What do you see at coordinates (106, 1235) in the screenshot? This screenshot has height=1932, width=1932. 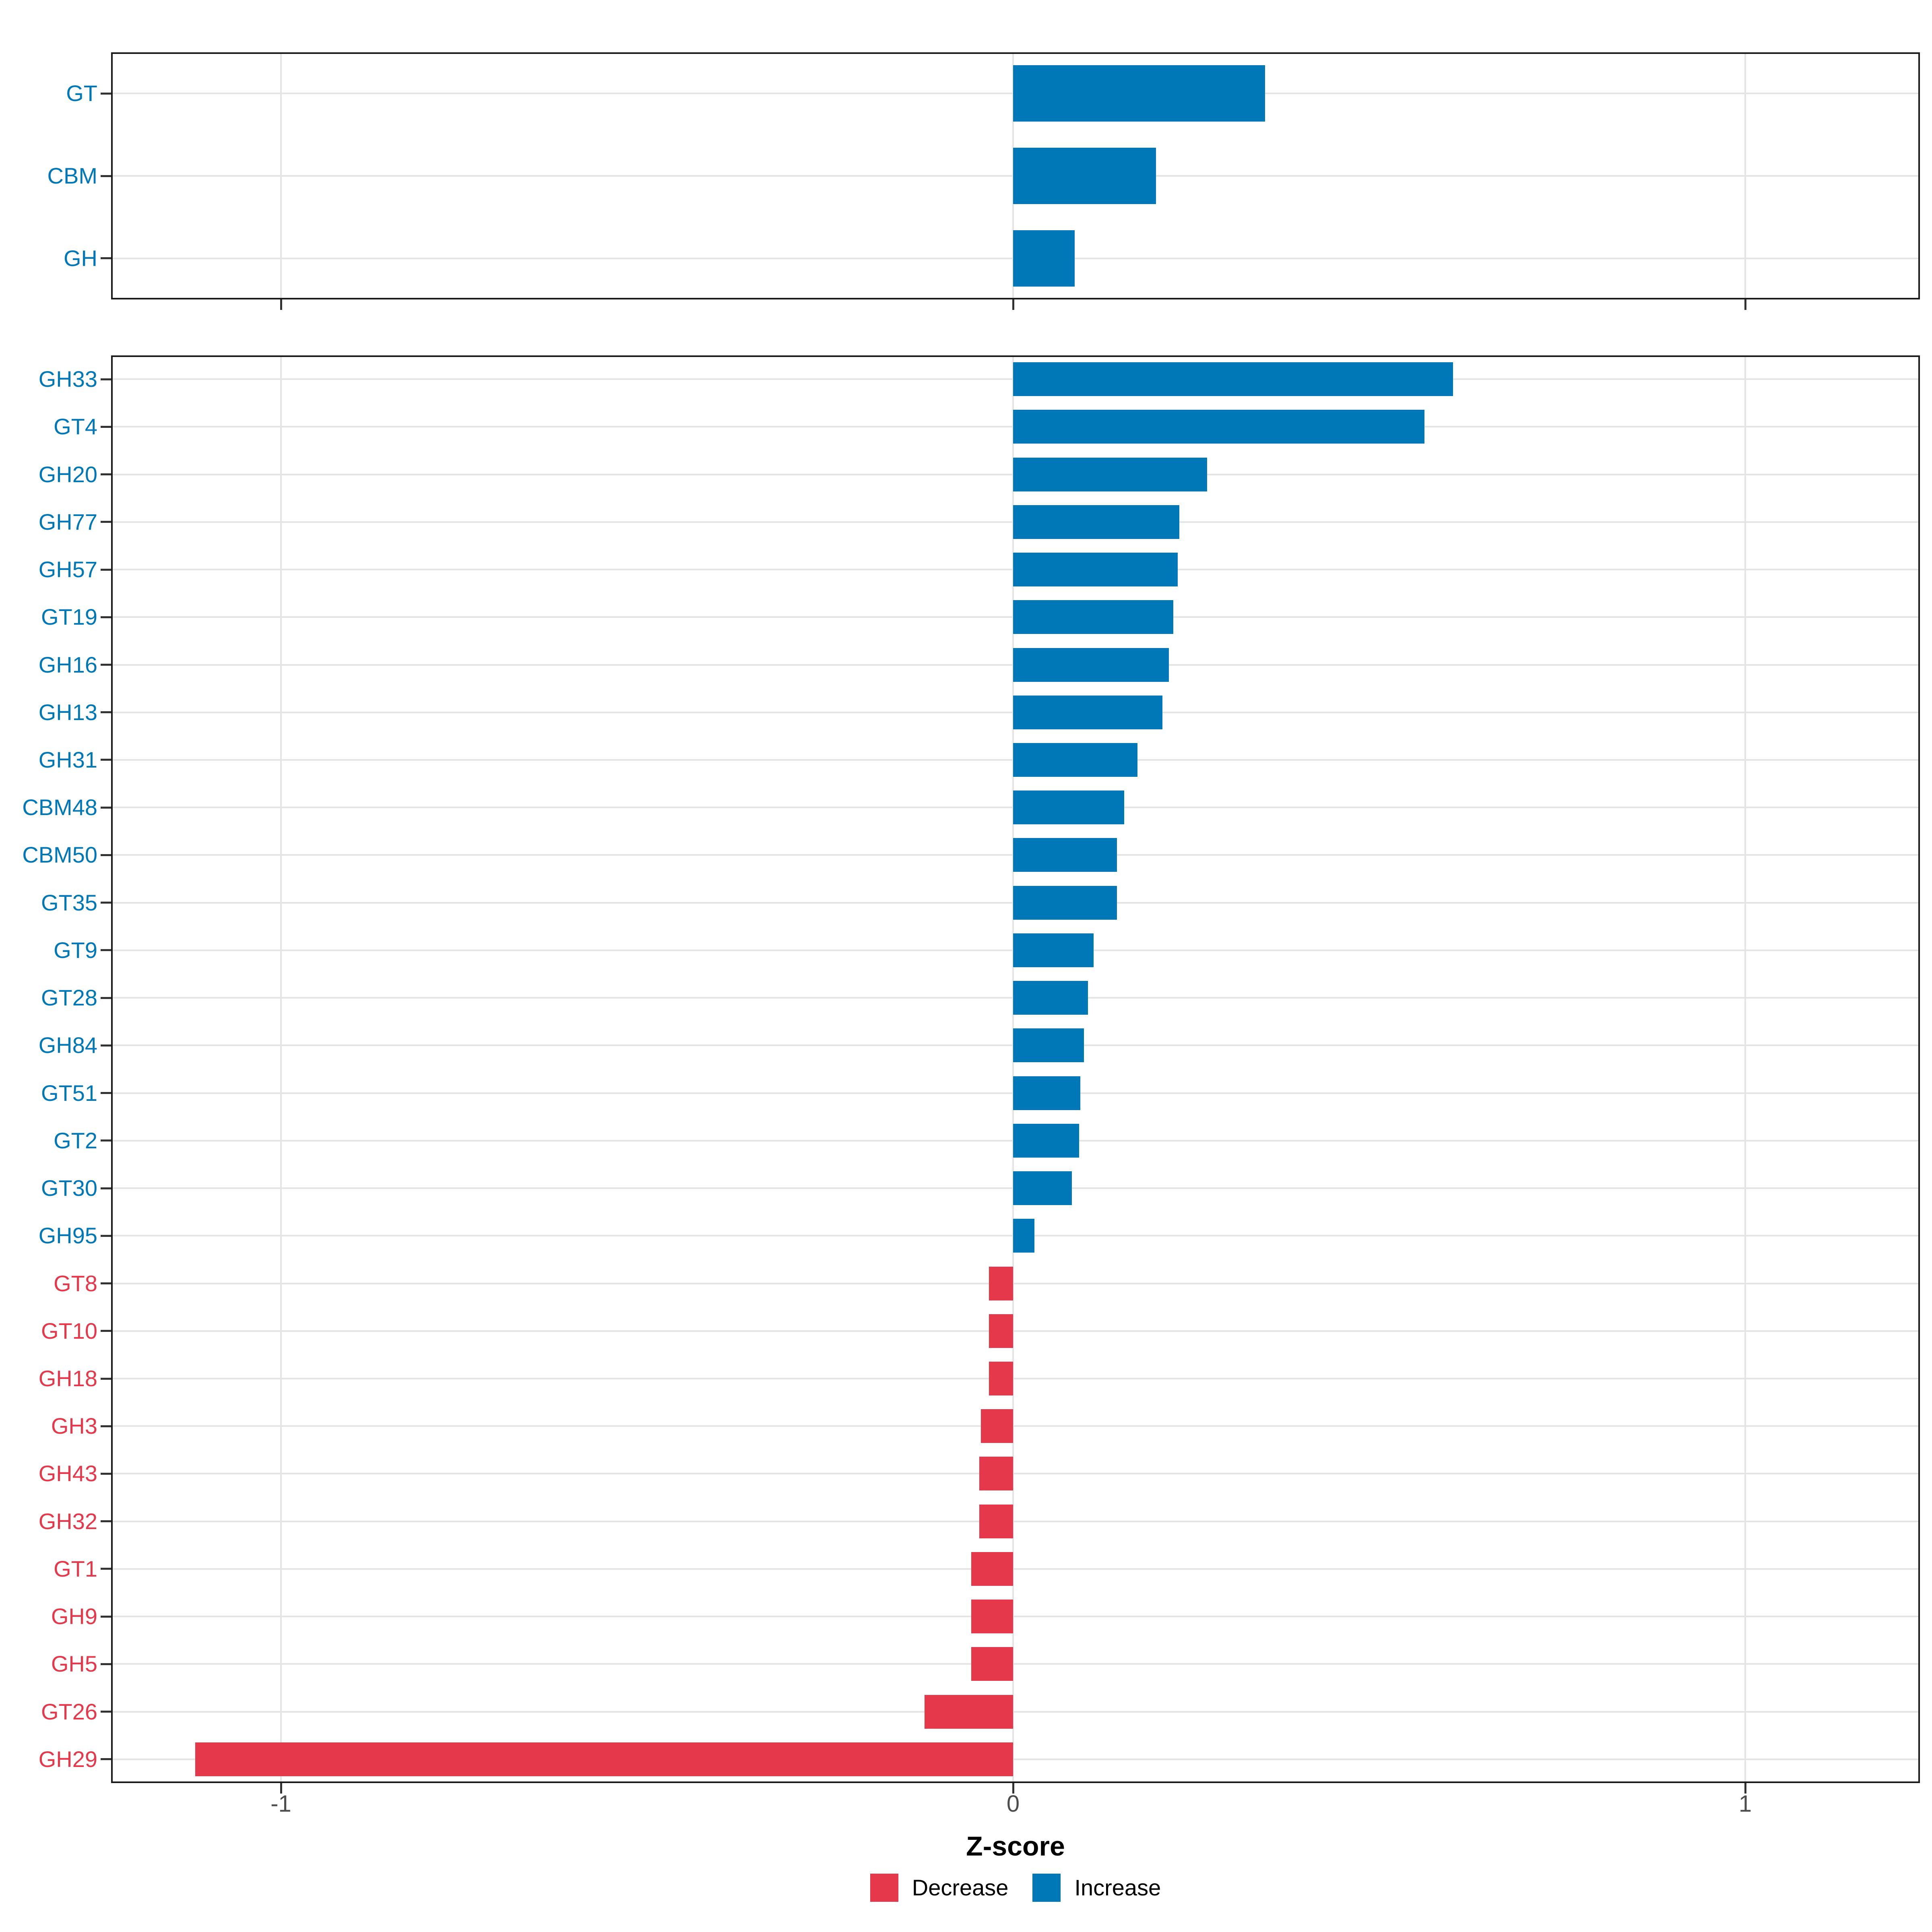 I see `y-tick-GH95` at bounding box center [106, 1235].